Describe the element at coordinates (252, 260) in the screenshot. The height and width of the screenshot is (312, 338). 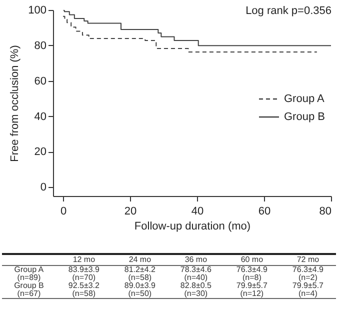
I see `text: 60 mo` at that location.